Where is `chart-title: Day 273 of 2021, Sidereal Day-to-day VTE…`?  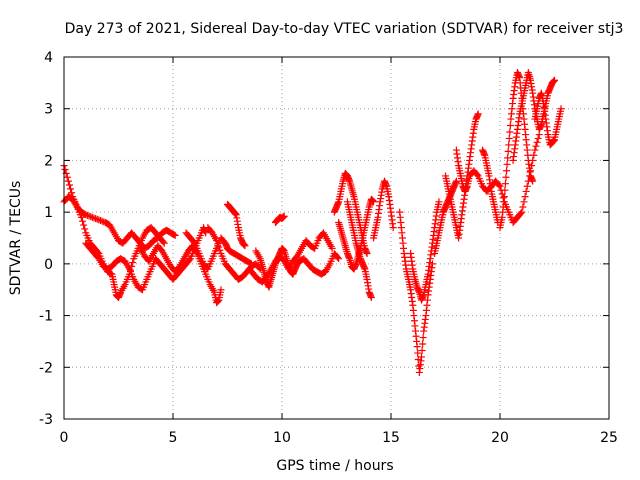 chart-title: Day 273 of 2021, Sidereal Day-to-day VTE… is located at coordinates (344, 29).